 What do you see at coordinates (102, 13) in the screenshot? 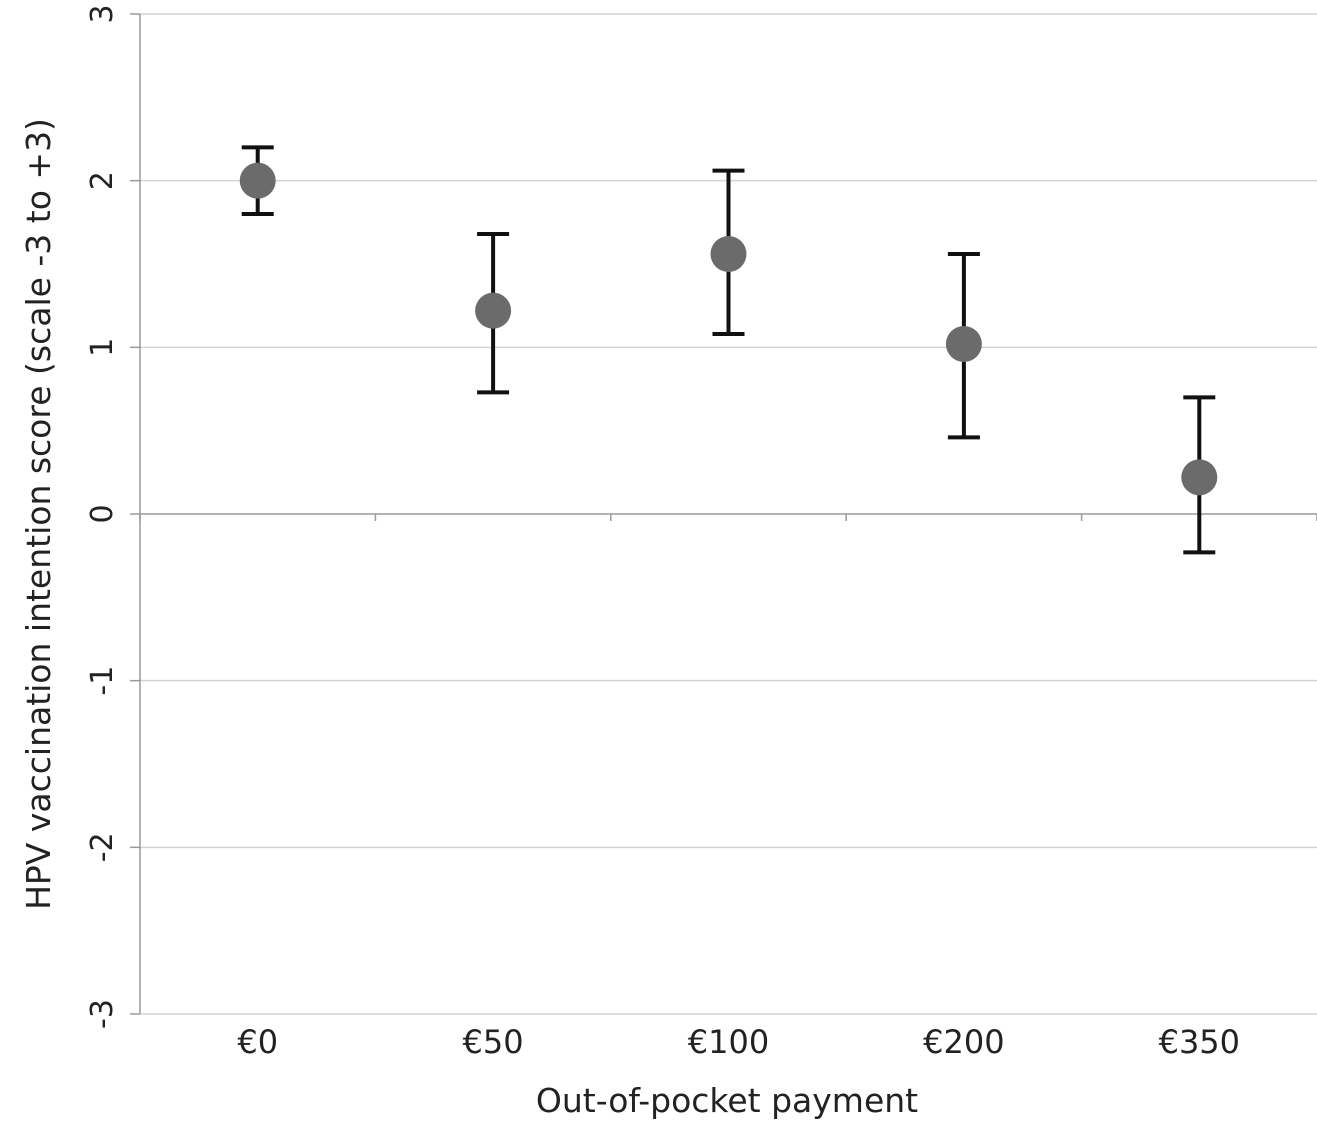
I see `y-tick-label: 3` at bounding box center [102, 13].